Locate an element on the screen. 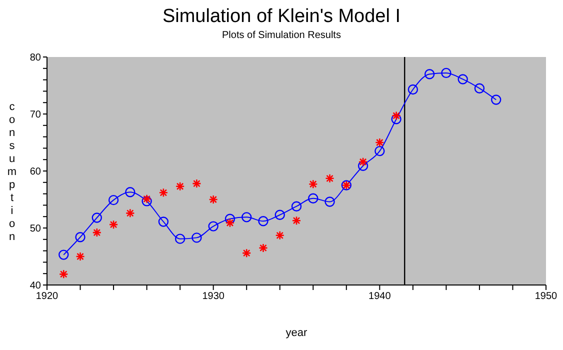  y-tick-label: 50 is located at coordinates (36, 229).